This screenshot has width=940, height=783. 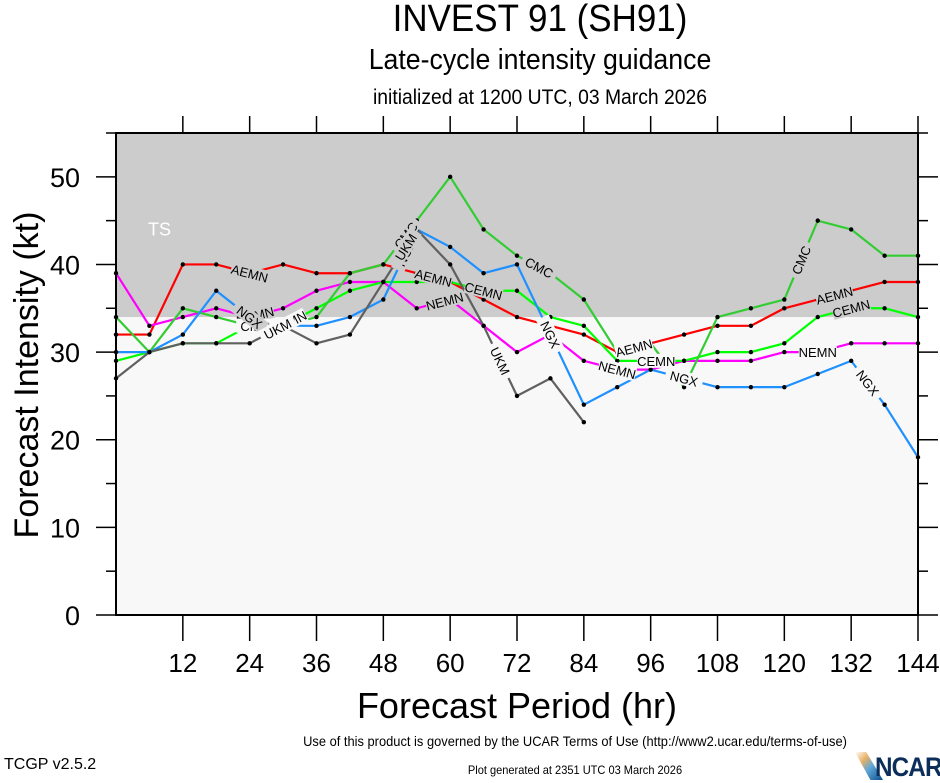 What do you see at coordinates (517, 663) in the screenshot?
I see `x-tick-label: 72` at bounding box center [517, 663].